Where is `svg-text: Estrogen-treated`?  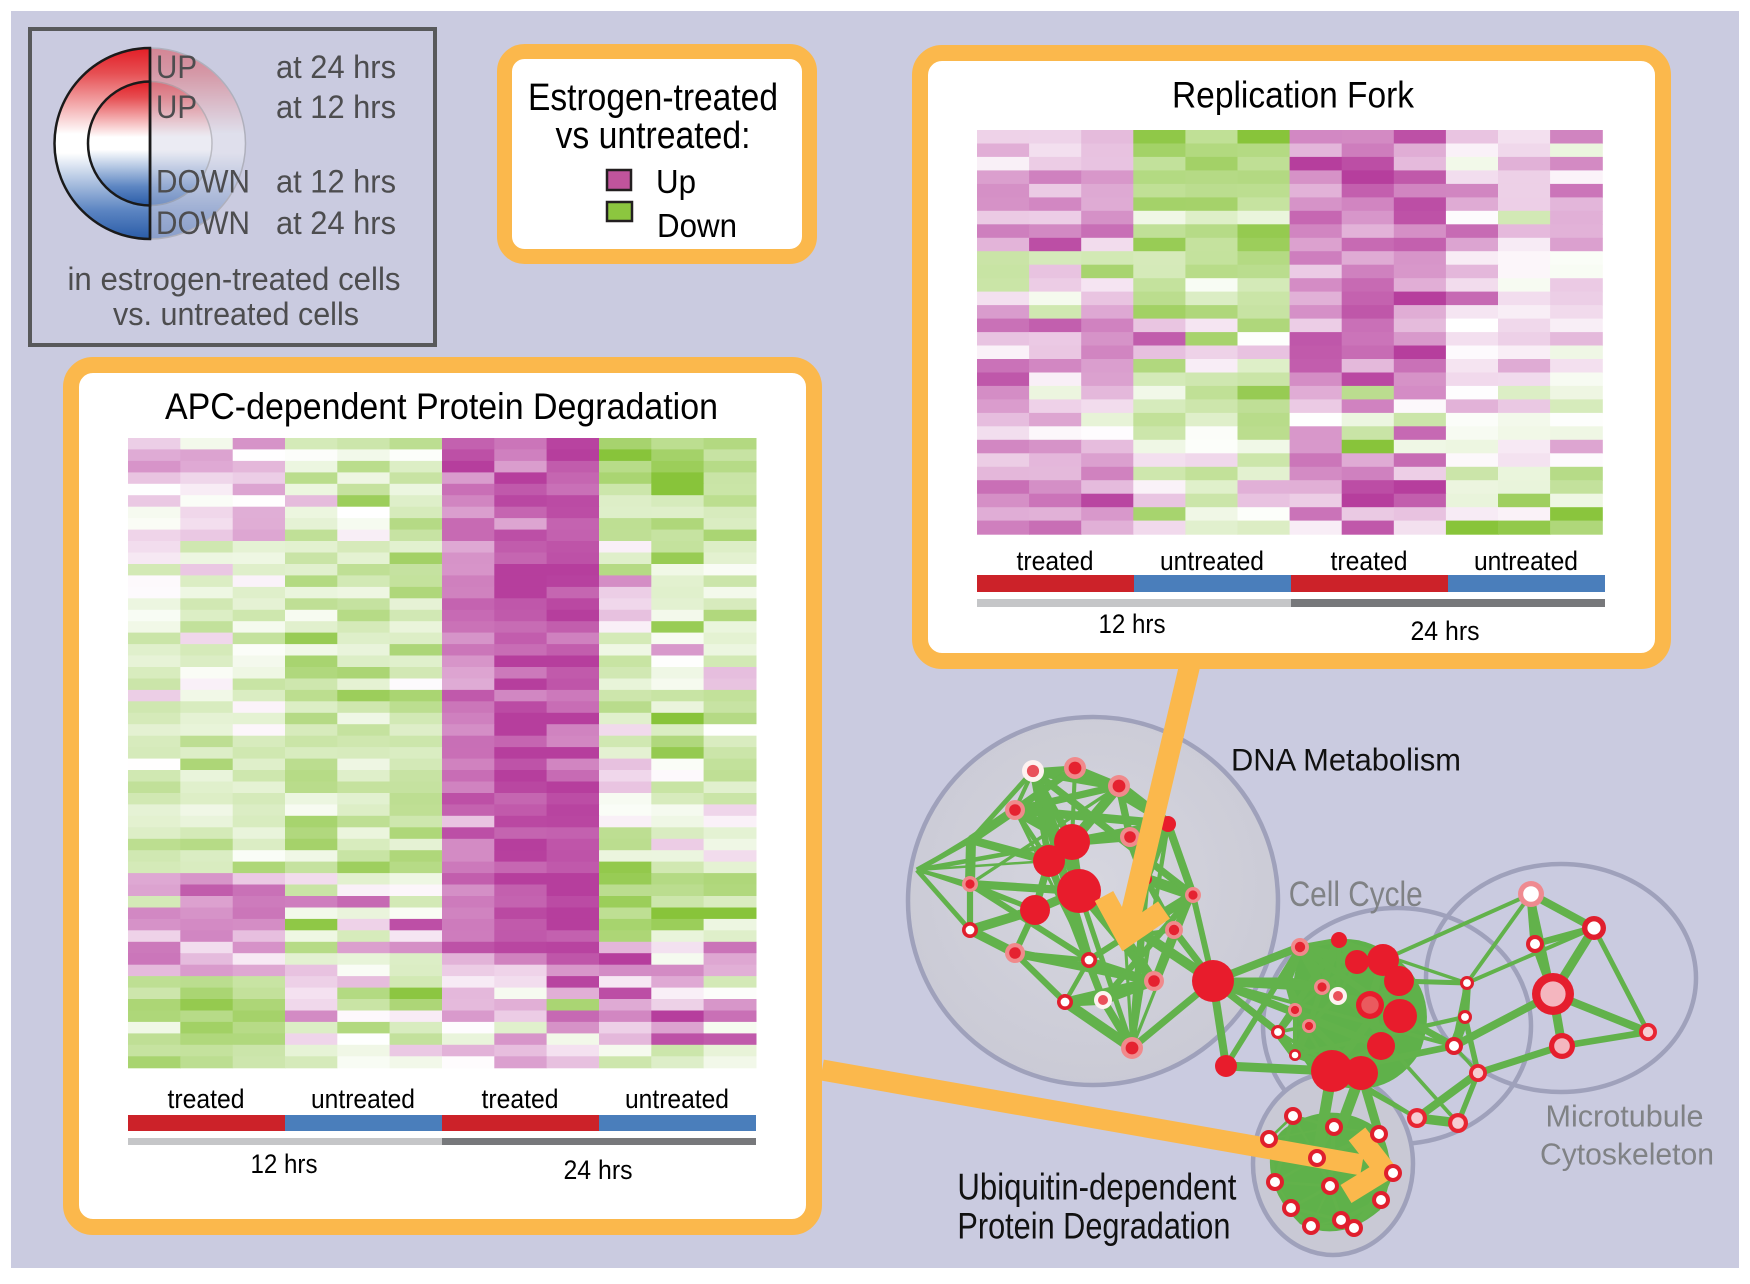 svg-text: Estrogen-treated is located at coordinates (653, 98).